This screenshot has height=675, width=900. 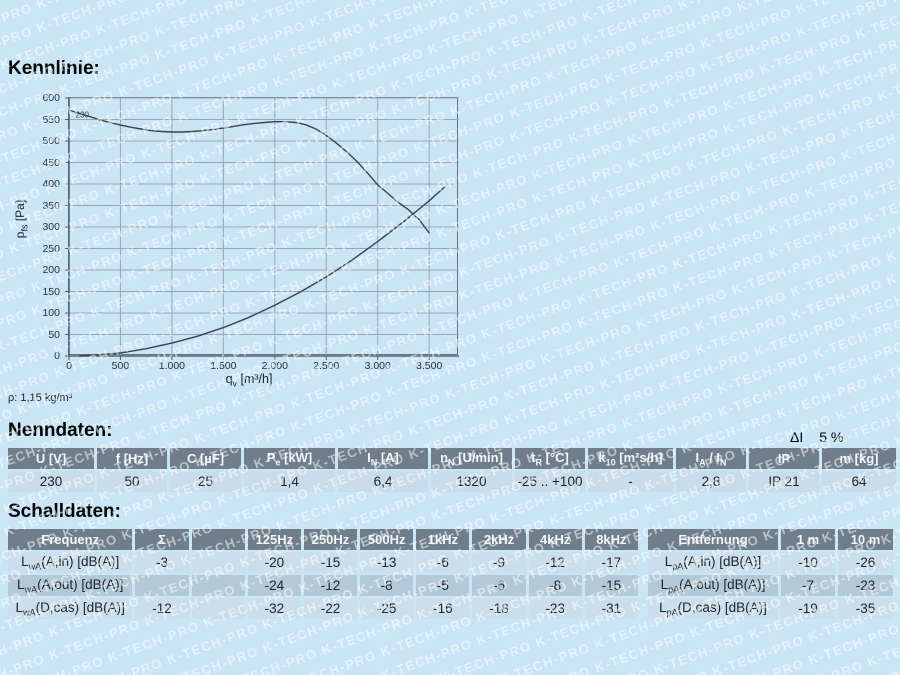 What do you see at coordinates (550, 458) in the screenshot?
I see `column-header: tR [°C]` at bounding box center [550, 458].